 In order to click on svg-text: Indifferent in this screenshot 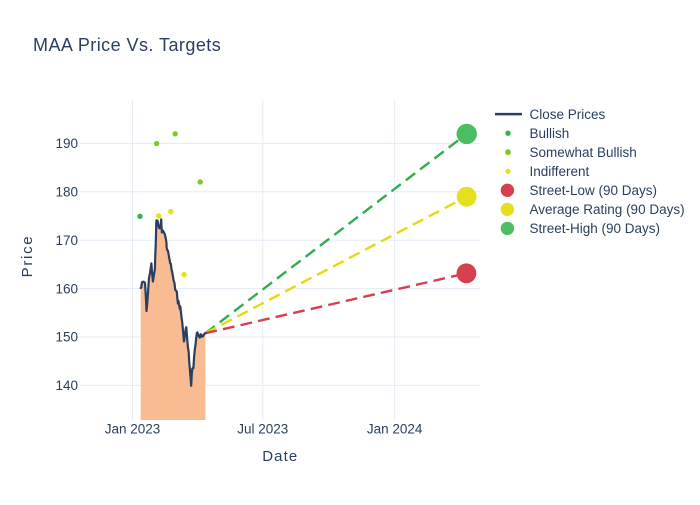, I will do `click(560, 171)`.